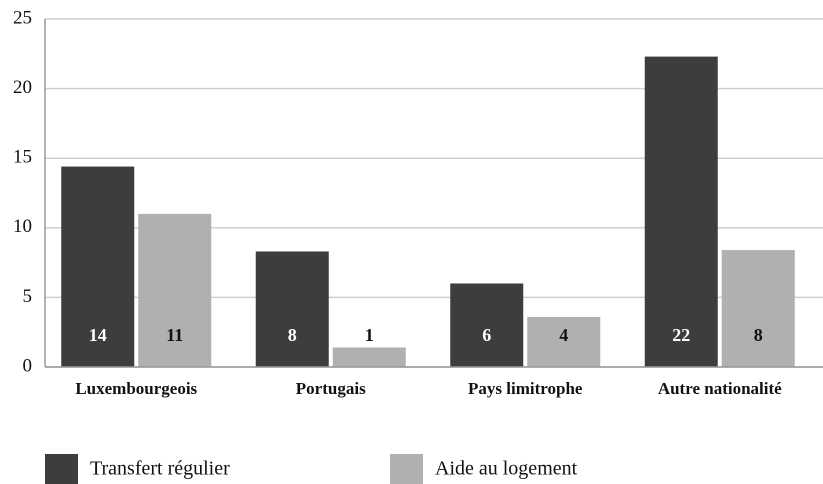  What do you see at coordinates (681, 335) in the screenshot?
I see `value-label: 22` at bounding box center [681, 335].